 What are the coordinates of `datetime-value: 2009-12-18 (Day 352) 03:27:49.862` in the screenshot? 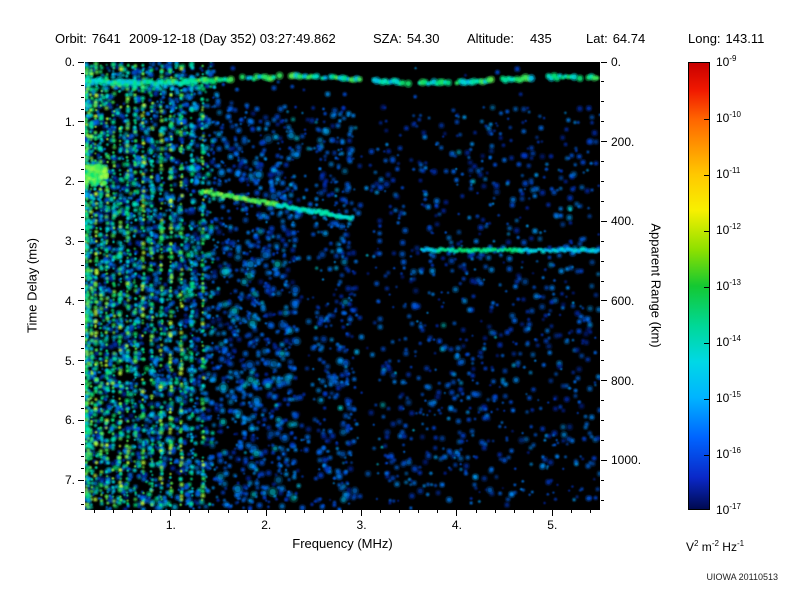 It's located at (232, 38).